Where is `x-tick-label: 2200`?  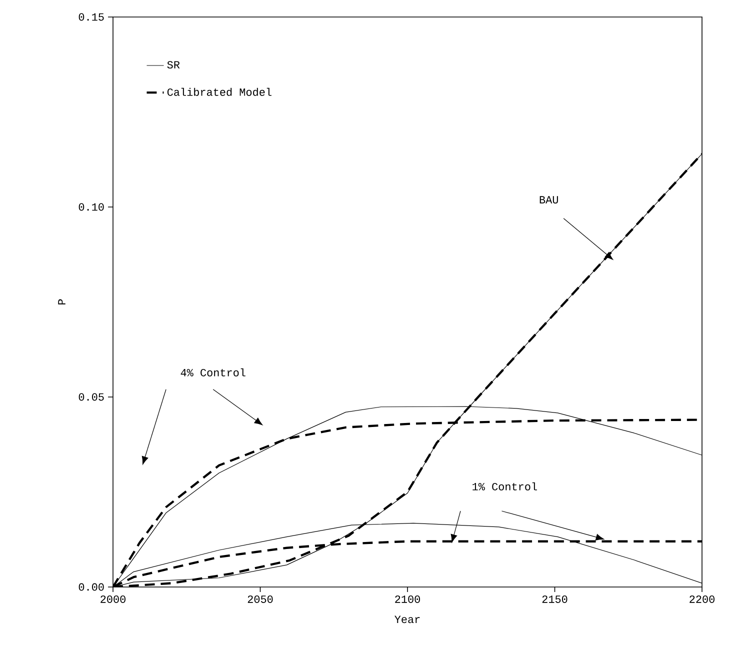
x-tick-label: 2200 is located at coordinates (702, 599).